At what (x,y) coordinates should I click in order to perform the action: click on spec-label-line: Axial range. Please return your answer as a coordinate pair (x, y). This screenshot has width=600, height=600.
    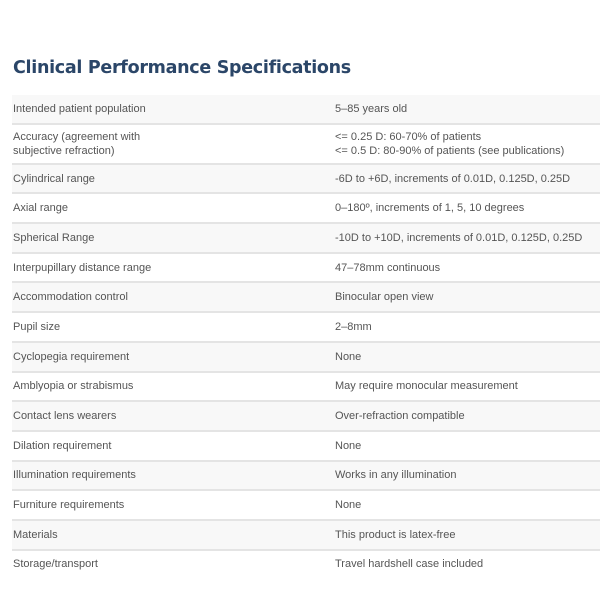
    Looking at the image, I should click on (41, 208).